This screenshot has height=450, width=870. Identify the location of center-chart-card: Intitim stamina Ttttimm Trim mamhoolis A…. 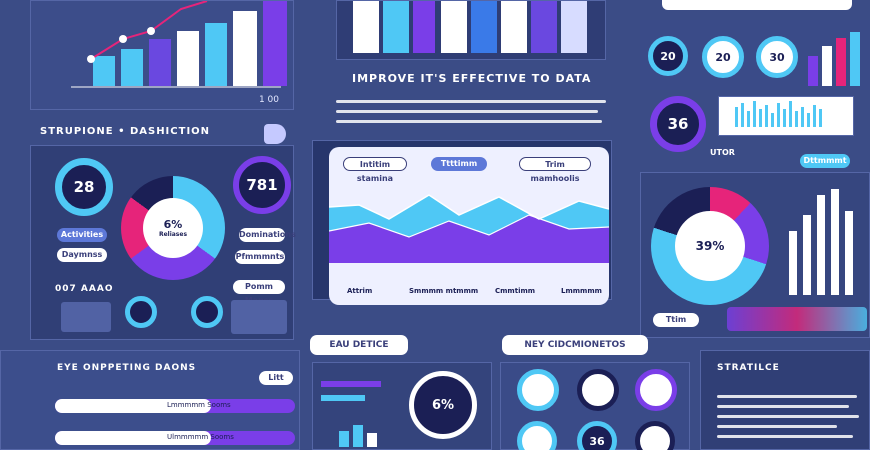
(469, 226).